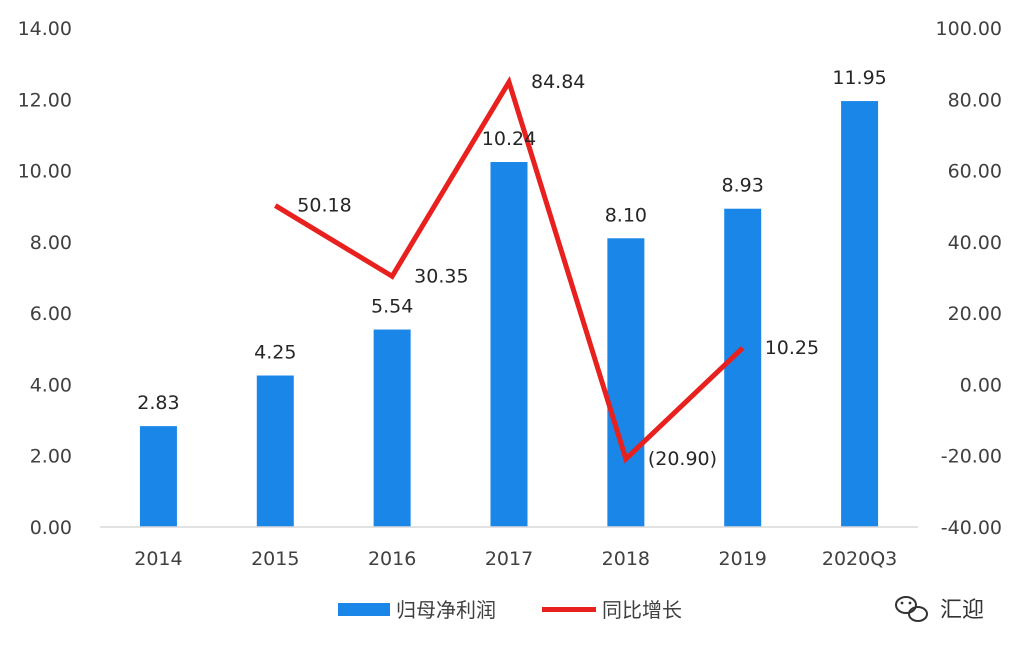  Describe the element at coordinates (275, 451) in the screenshot. I see `bar-2015` at that location.